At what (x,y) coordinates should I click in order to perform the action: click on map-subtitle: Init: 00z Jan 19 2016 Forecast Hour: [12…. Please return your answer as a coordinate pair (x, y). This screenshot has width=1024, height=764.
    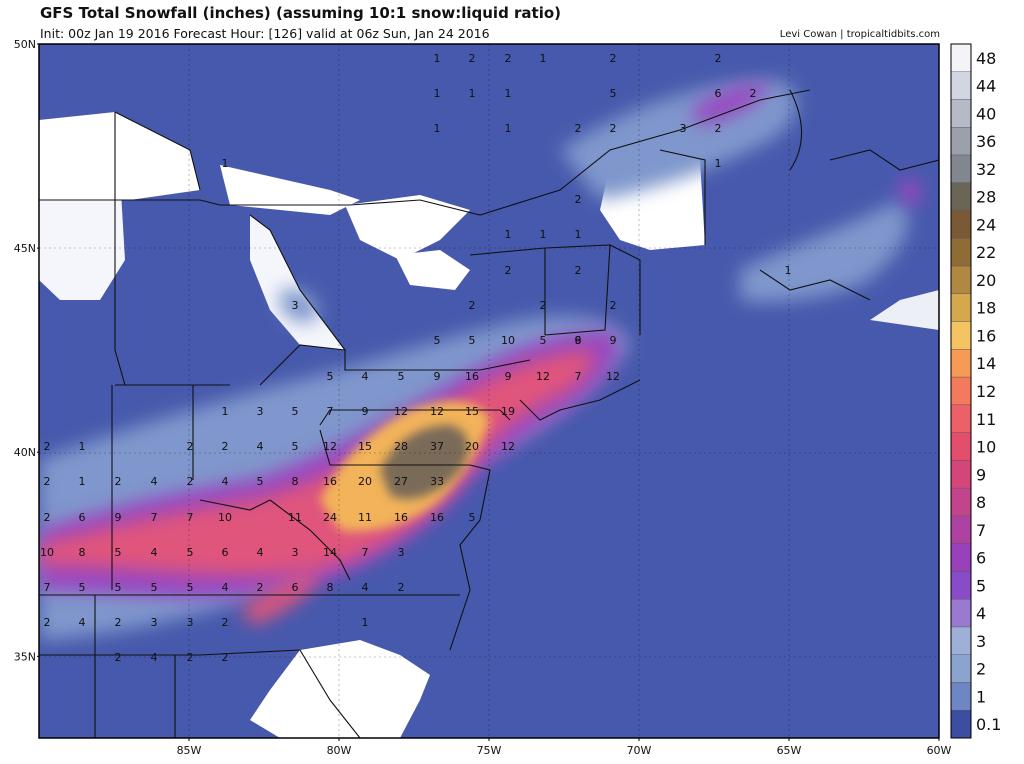
    Looking at the image, I should click on (265, 33).